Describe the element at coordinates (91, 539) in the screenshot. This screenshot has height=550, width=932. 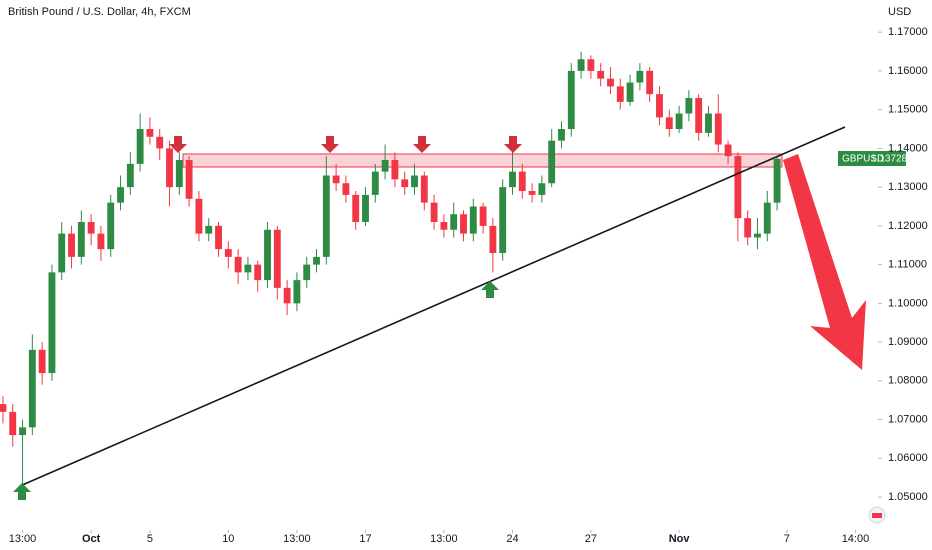
I see `x-tick-label: Oct` at that location.